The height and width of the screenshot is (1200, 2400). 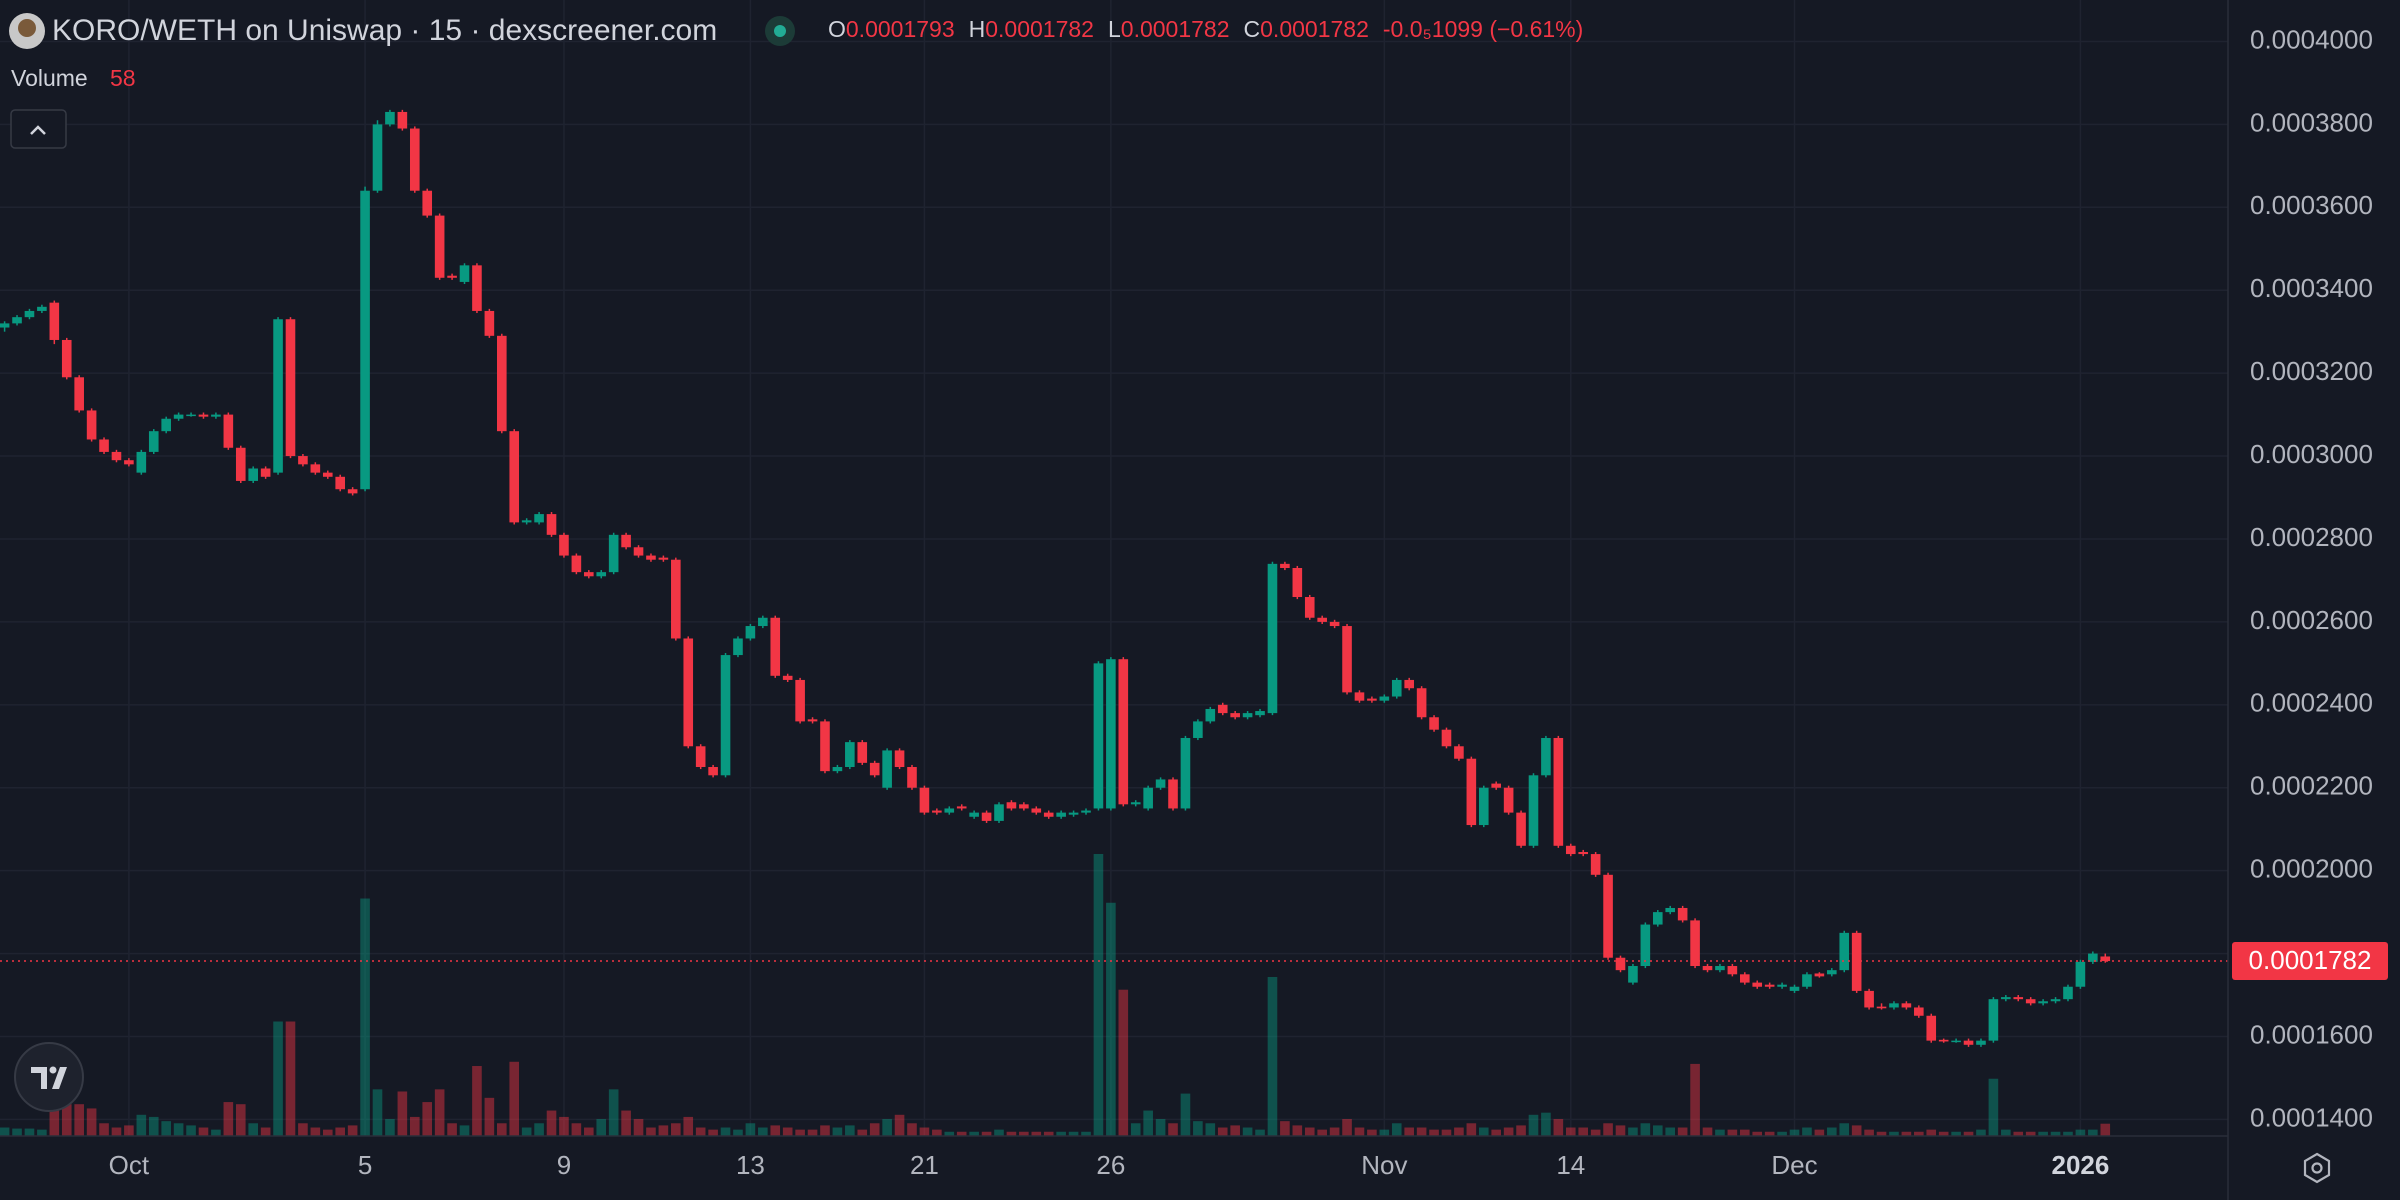 What do you see at coordinates (2310, 960) in the screenshot?
I see `last-price-label: 0.0001782` at bounding box center [2310, 960].